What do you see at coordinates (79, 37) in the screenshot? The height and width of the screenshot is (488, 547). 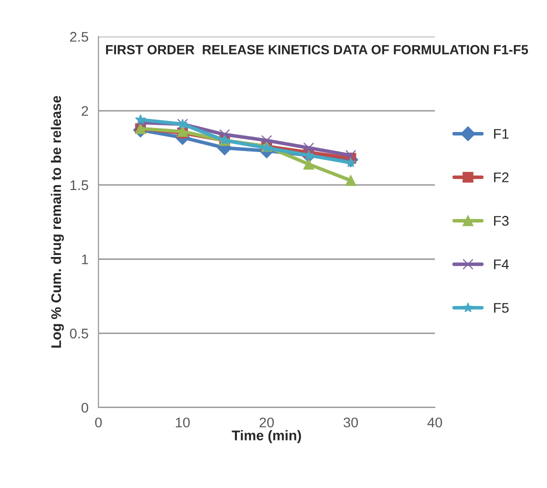 I see `y-tick-label: 2.5` at bounding box center [79, 37].